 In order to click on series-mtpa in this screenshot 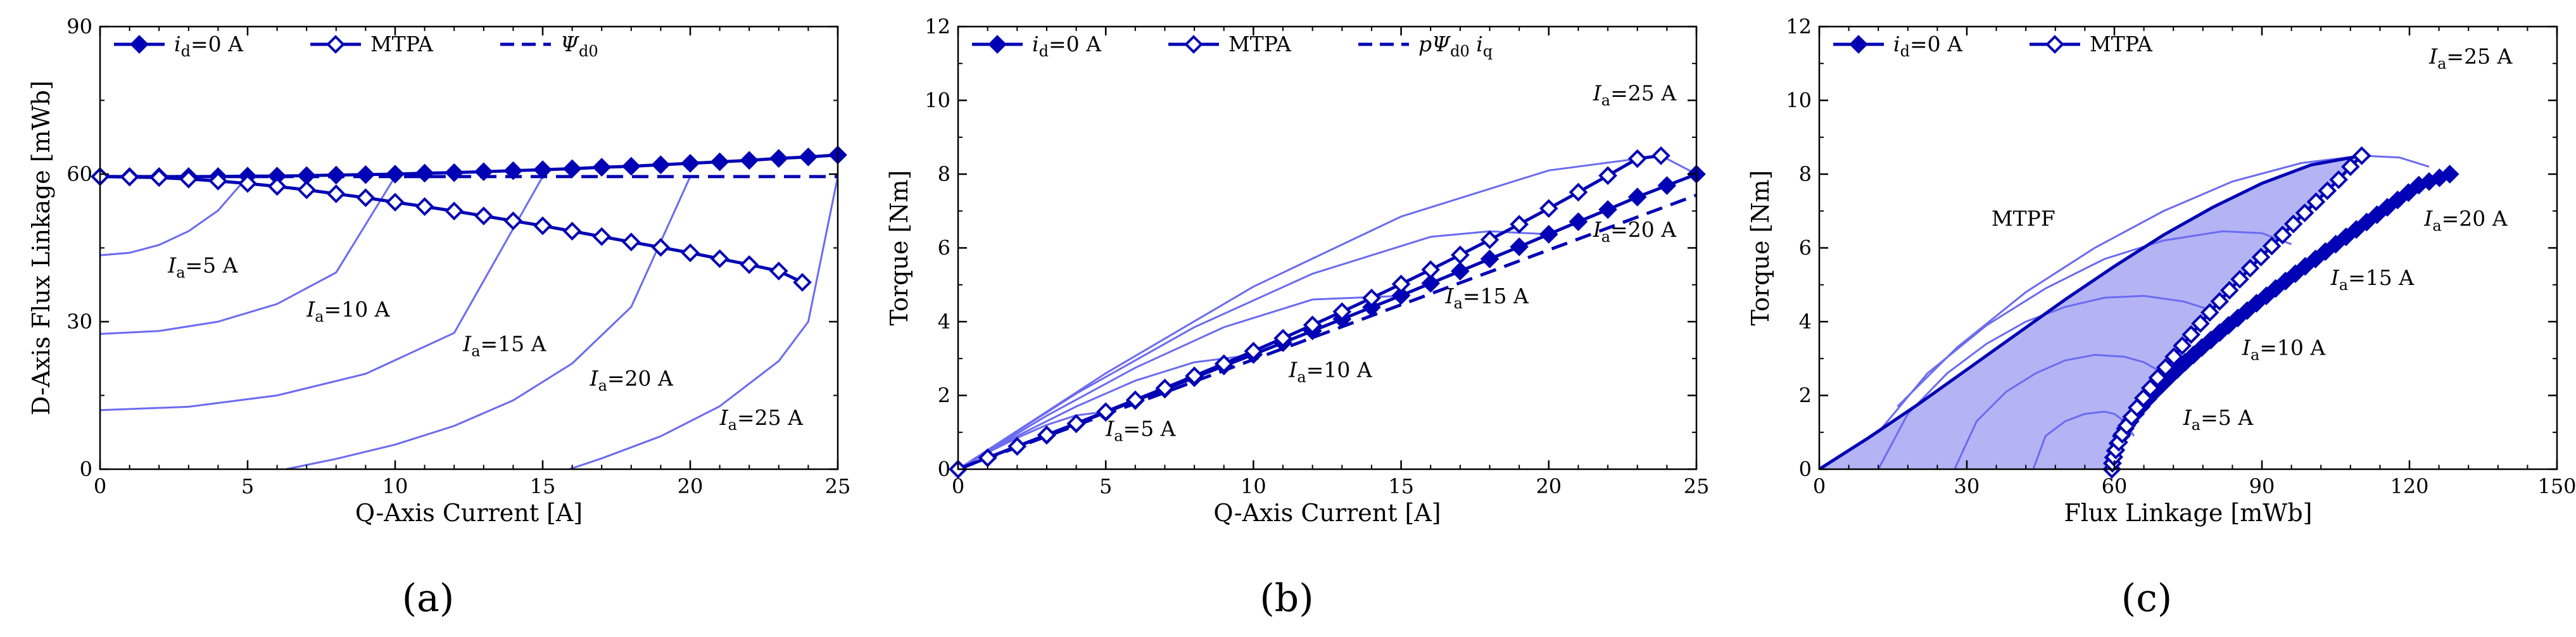, I will do `click(1310, 311)`.